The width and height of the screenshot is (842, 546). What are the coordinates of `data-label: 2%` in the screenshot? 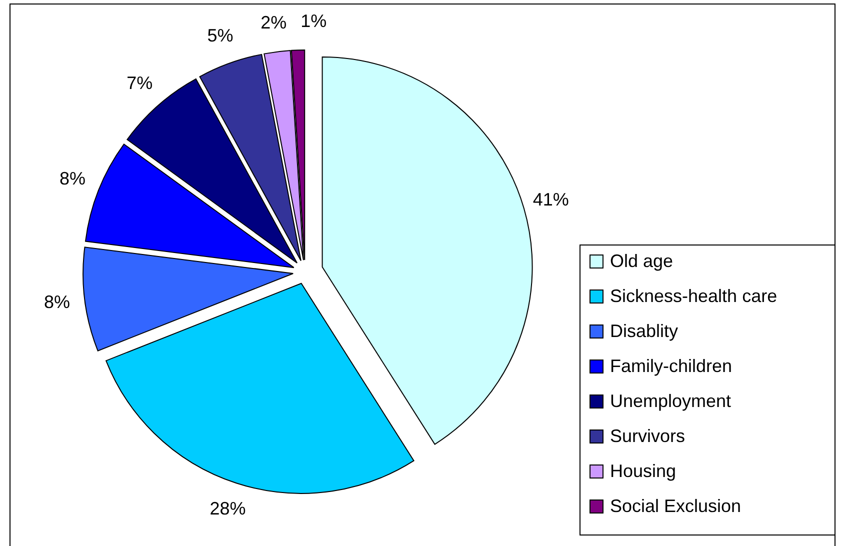 It's located at (273, 22).